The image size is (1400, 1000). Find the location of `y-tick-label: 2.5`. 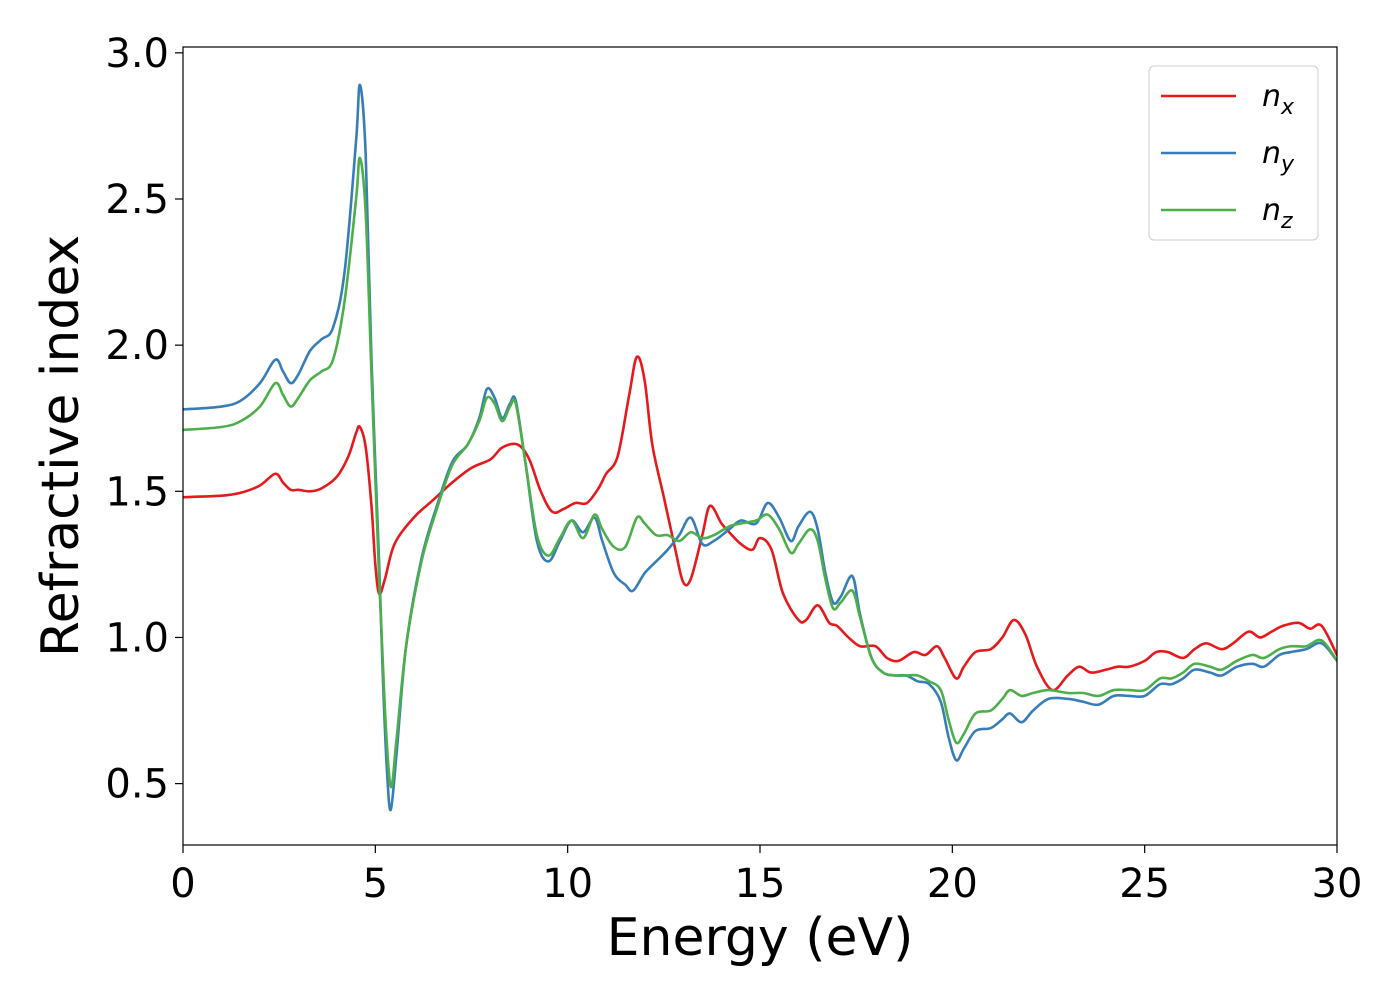

y-tick-label: 2.5 is located at coordinates (137, 200).